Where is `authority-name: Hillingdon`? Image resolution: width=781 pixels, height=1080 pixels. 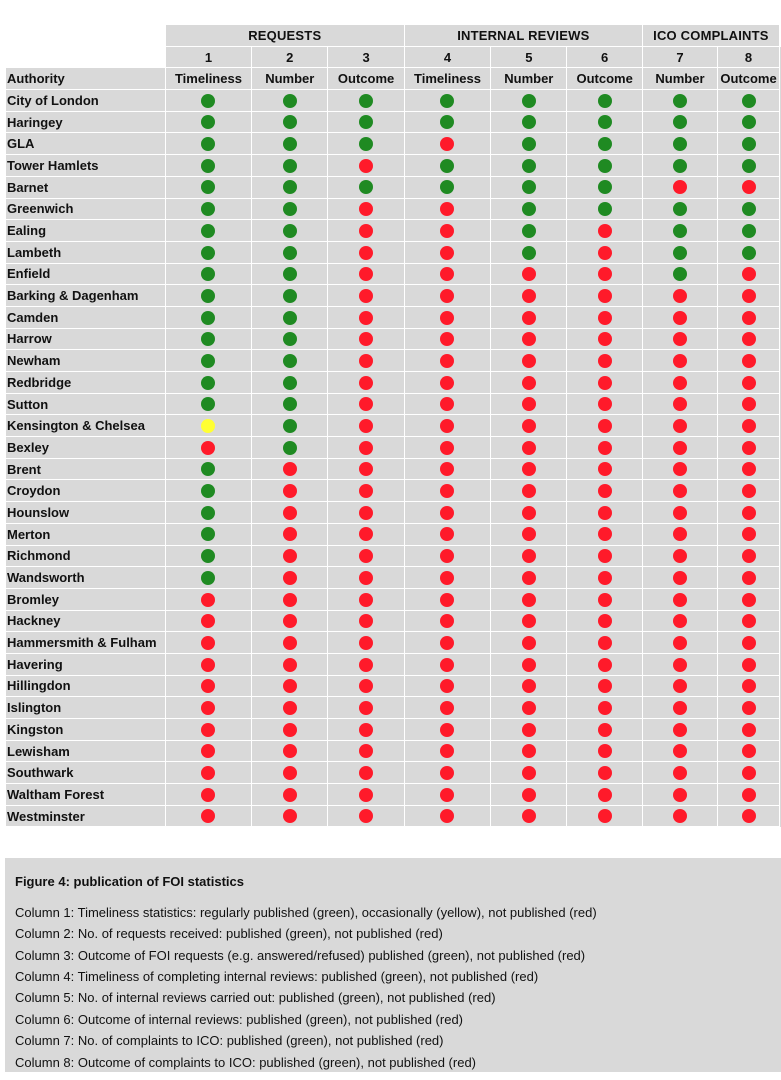
authority-name: Hillingdon is located at coordinates (85, 686).